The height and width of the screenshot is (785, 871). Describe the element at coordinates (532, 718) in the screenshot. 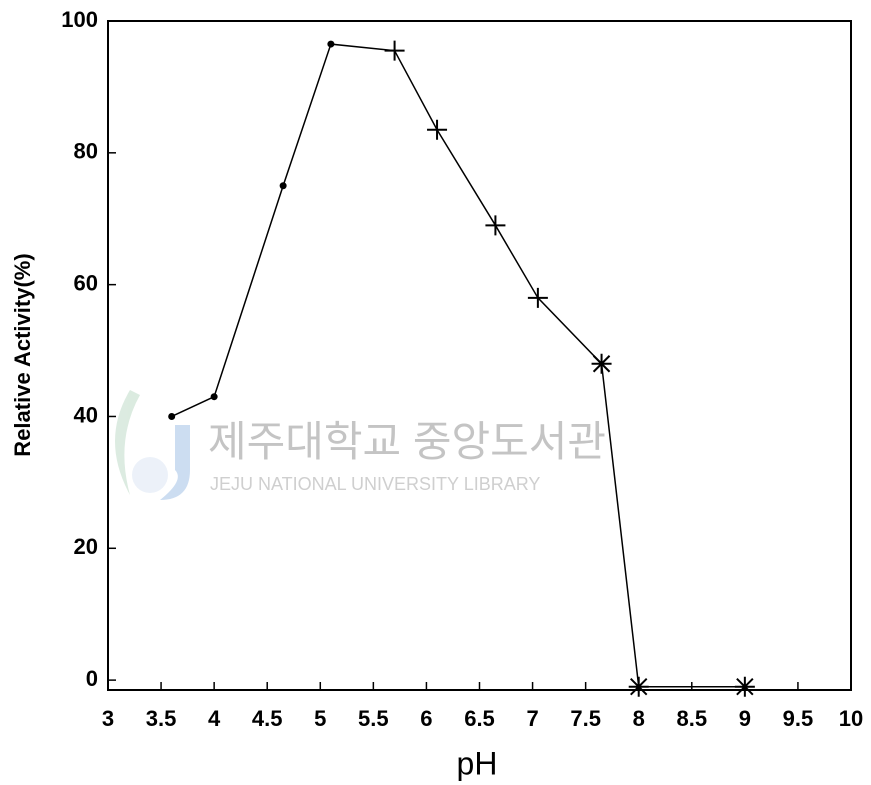

I see `x-tick-label: 7` at that location.